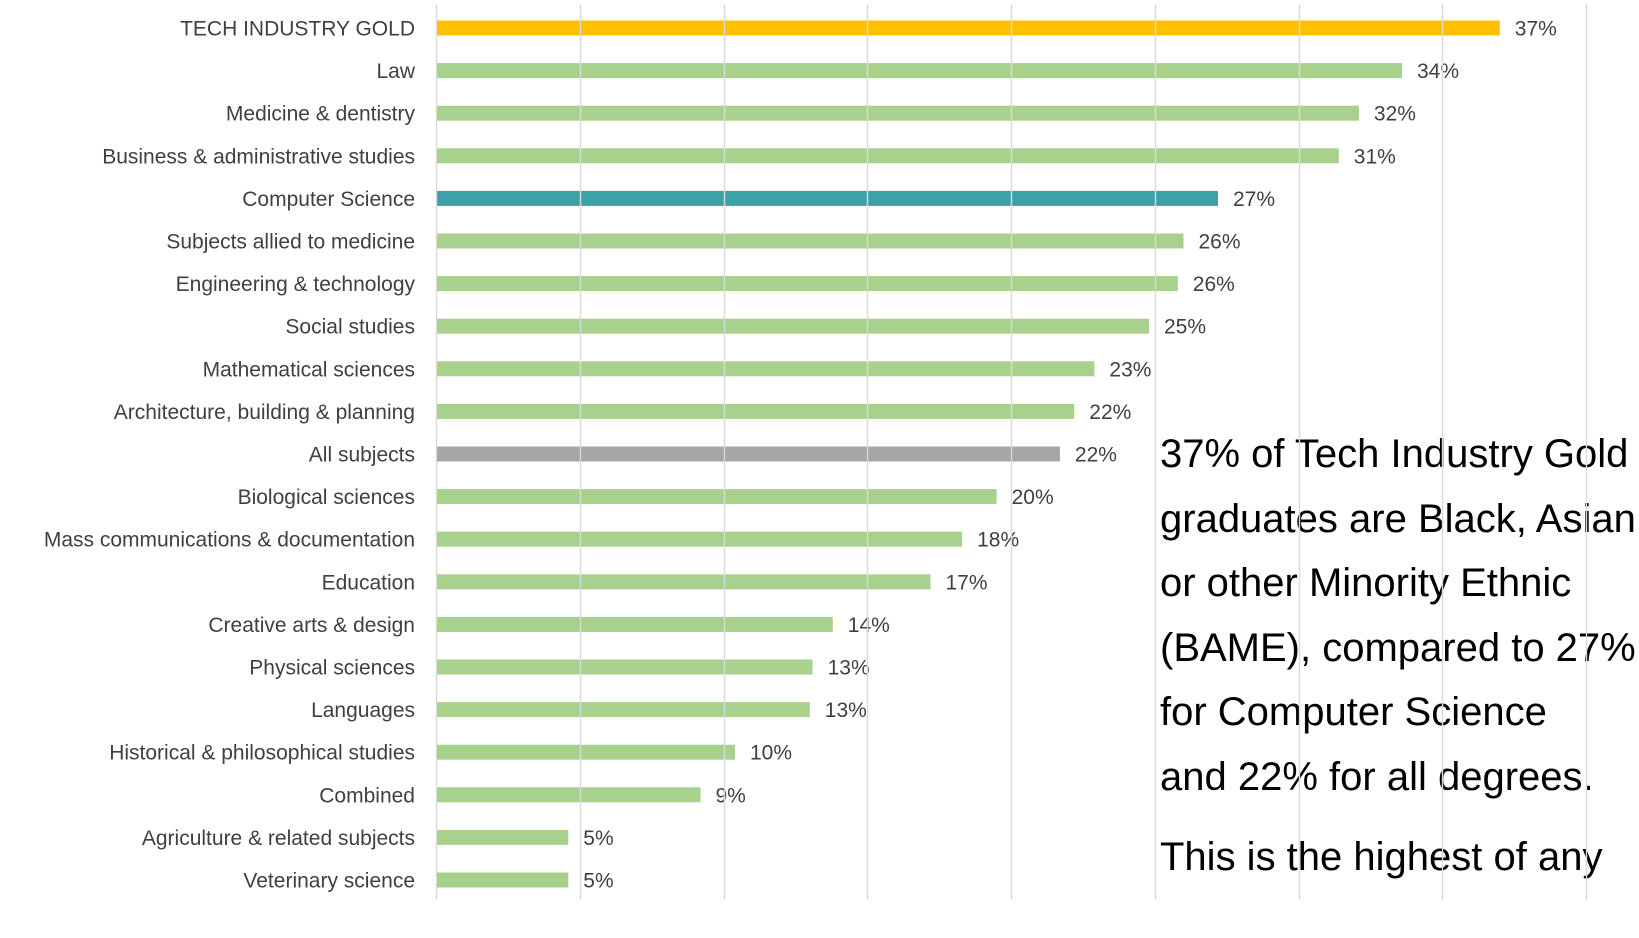  What do you see at coordinates (350, 327) in the screenshot?
I see `category-label: Social studies` at bounding box center [350, 327].